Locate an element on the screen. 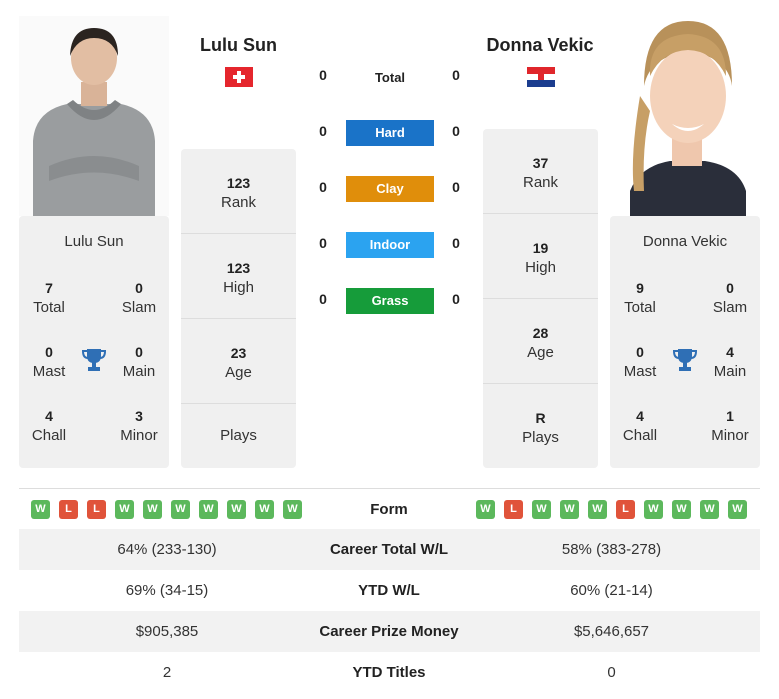  player1-chall-value: 4 is located at coordinates (49, 416).